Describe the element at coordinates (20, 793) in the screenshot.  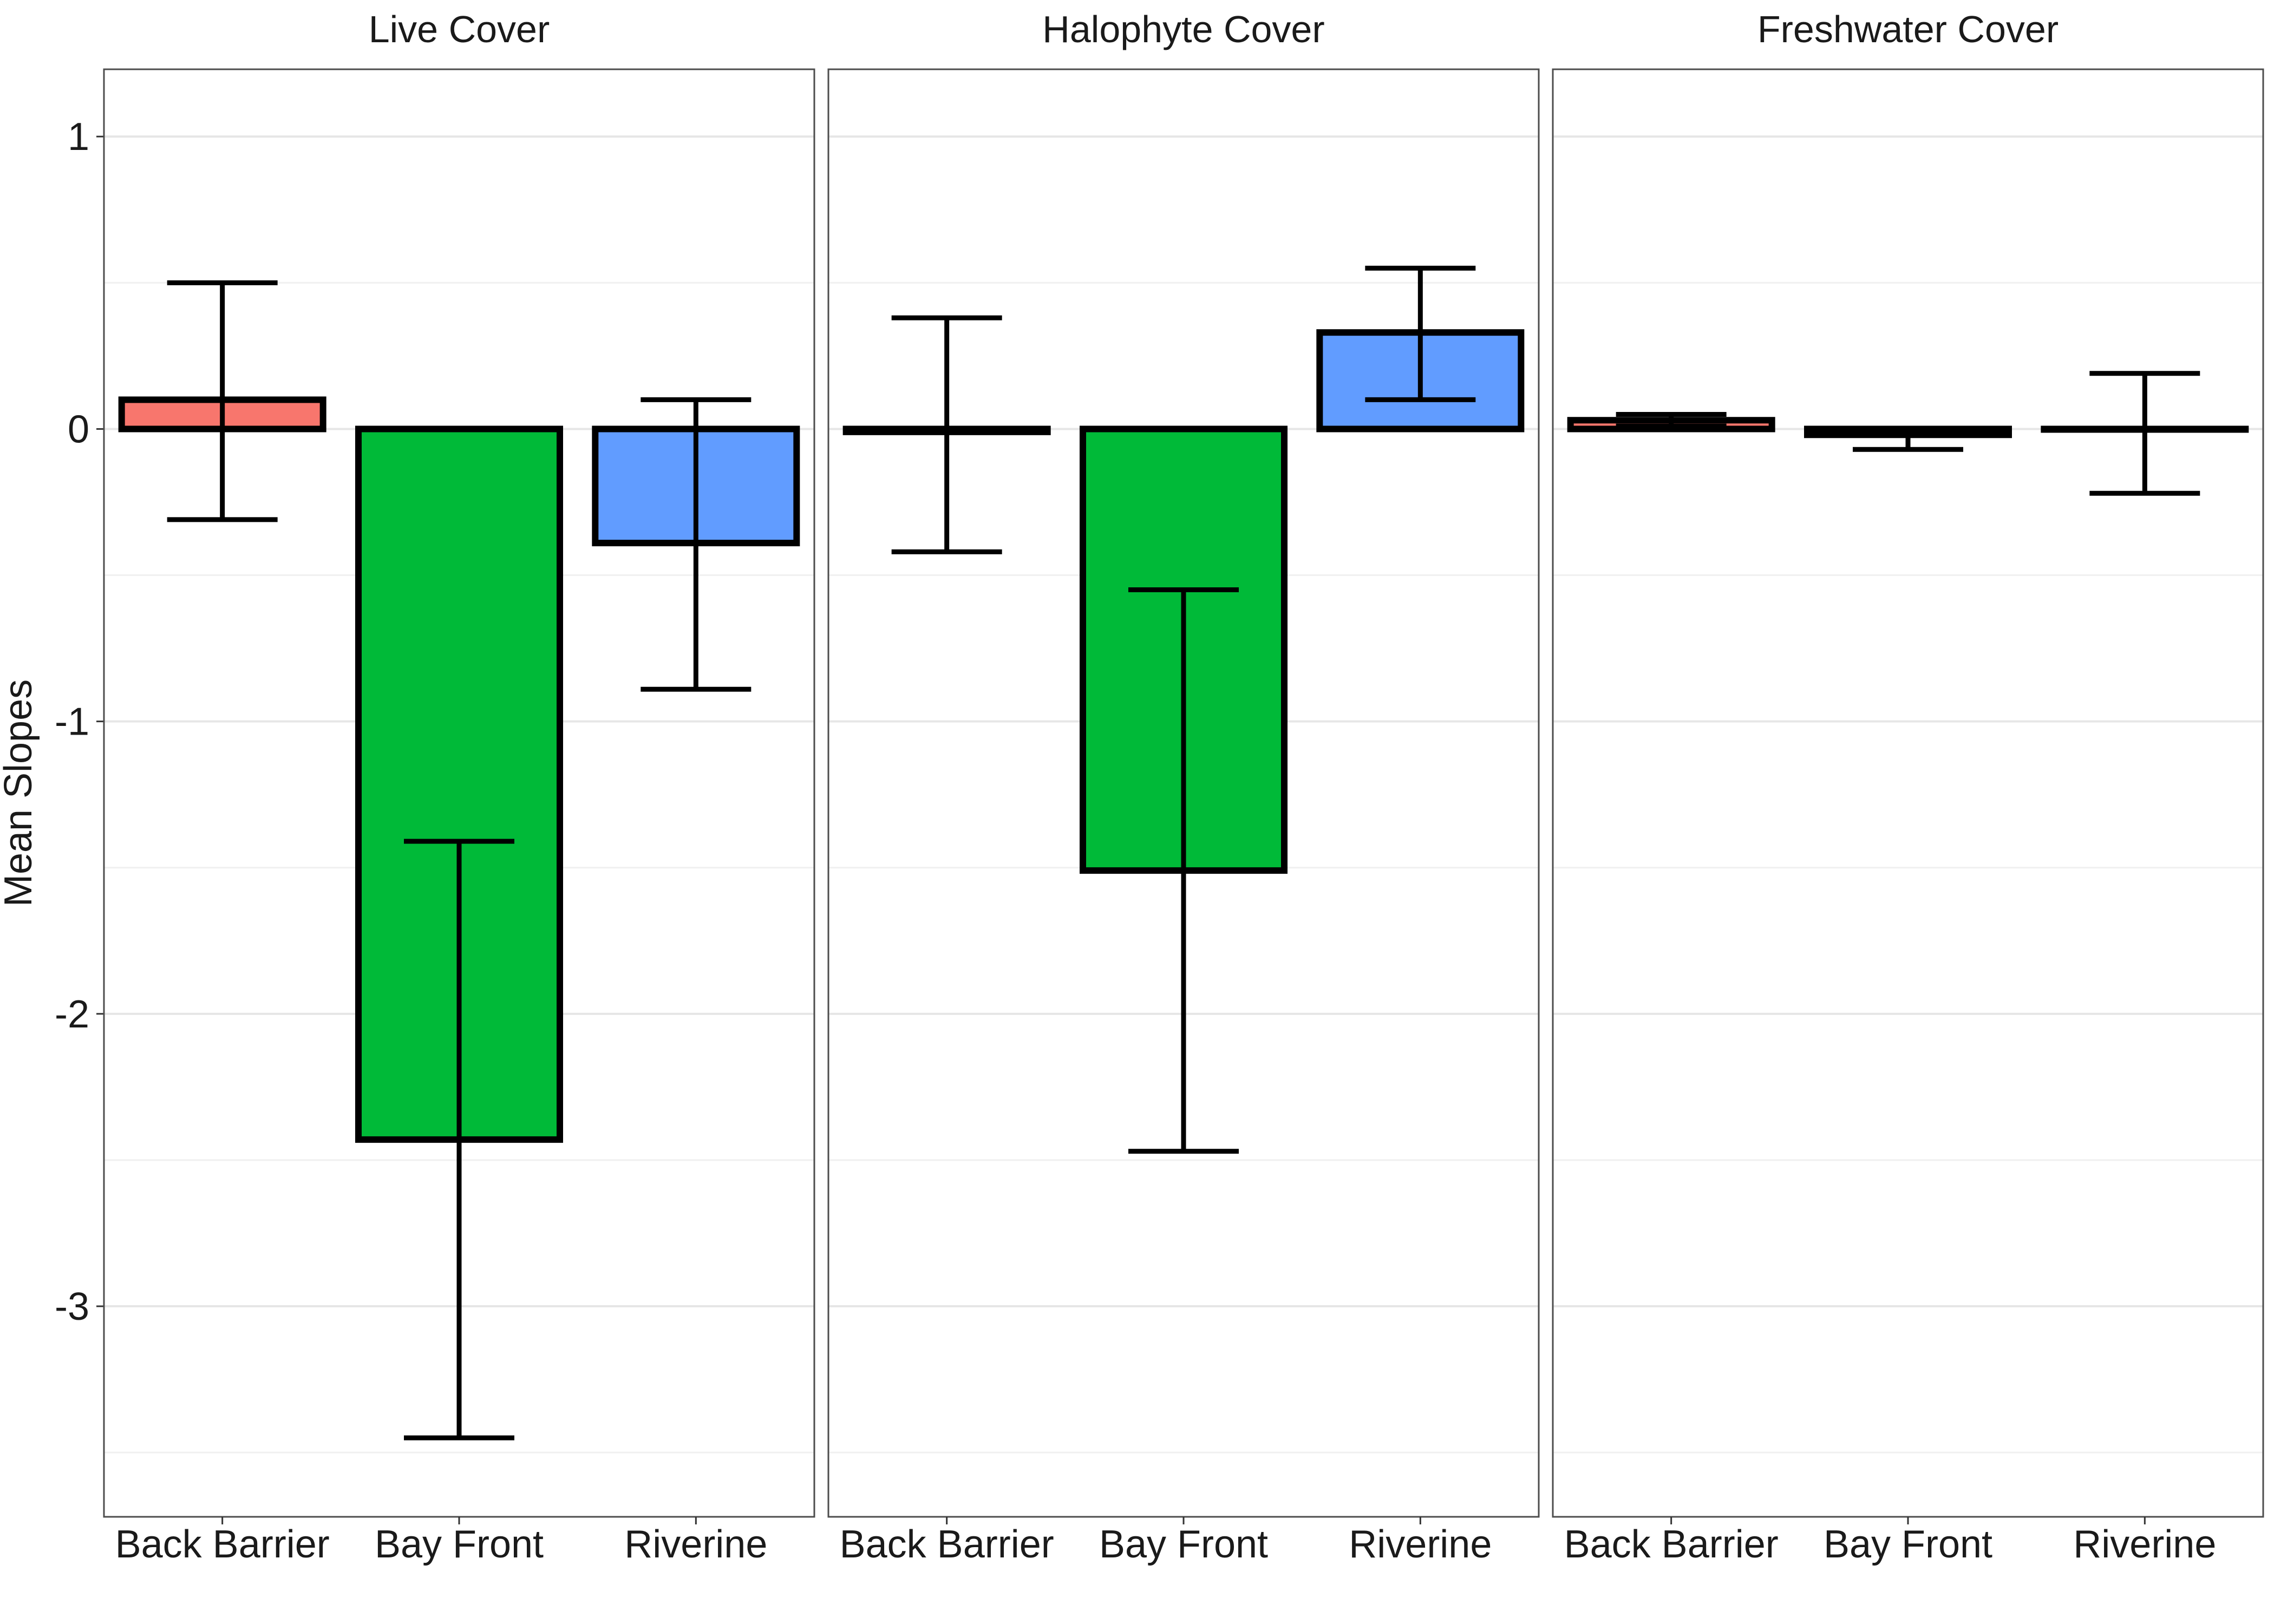
I see `y-axis-title: Mean Slopes` at that location.